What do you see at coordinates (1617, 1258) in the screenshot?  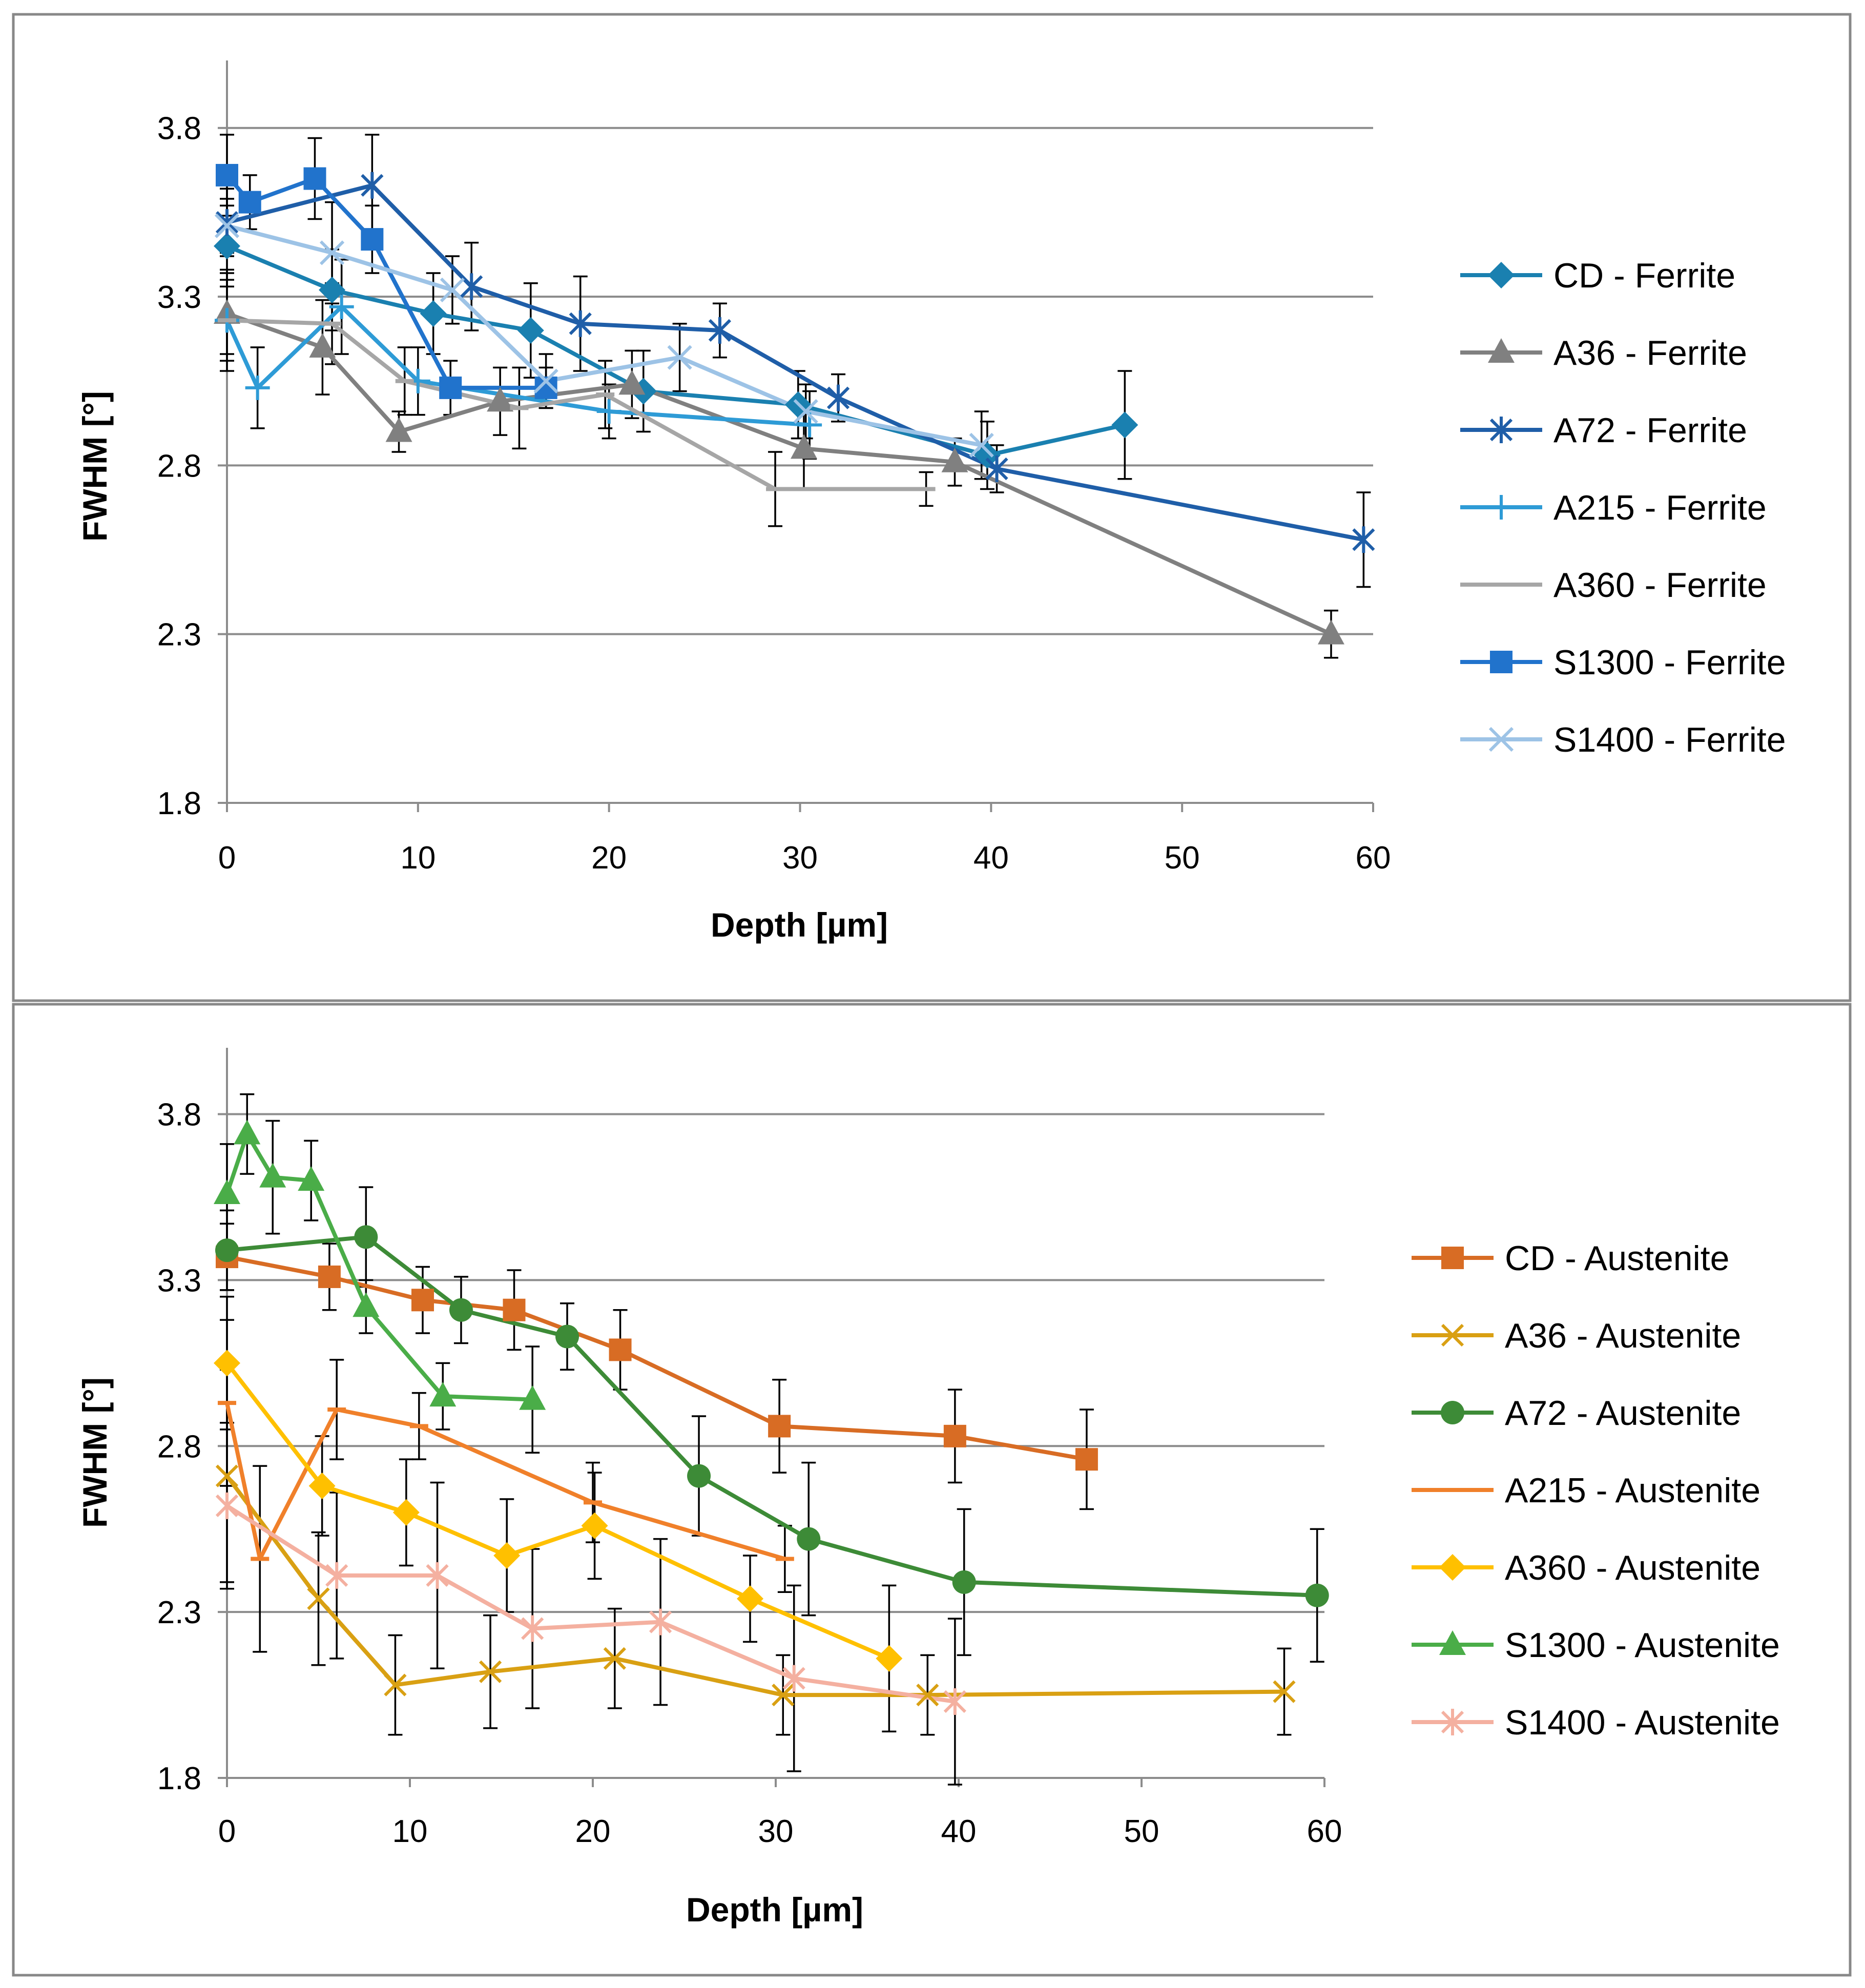 I see `legend-label: CD - Austenite` at bounding box center [1617, 1258].